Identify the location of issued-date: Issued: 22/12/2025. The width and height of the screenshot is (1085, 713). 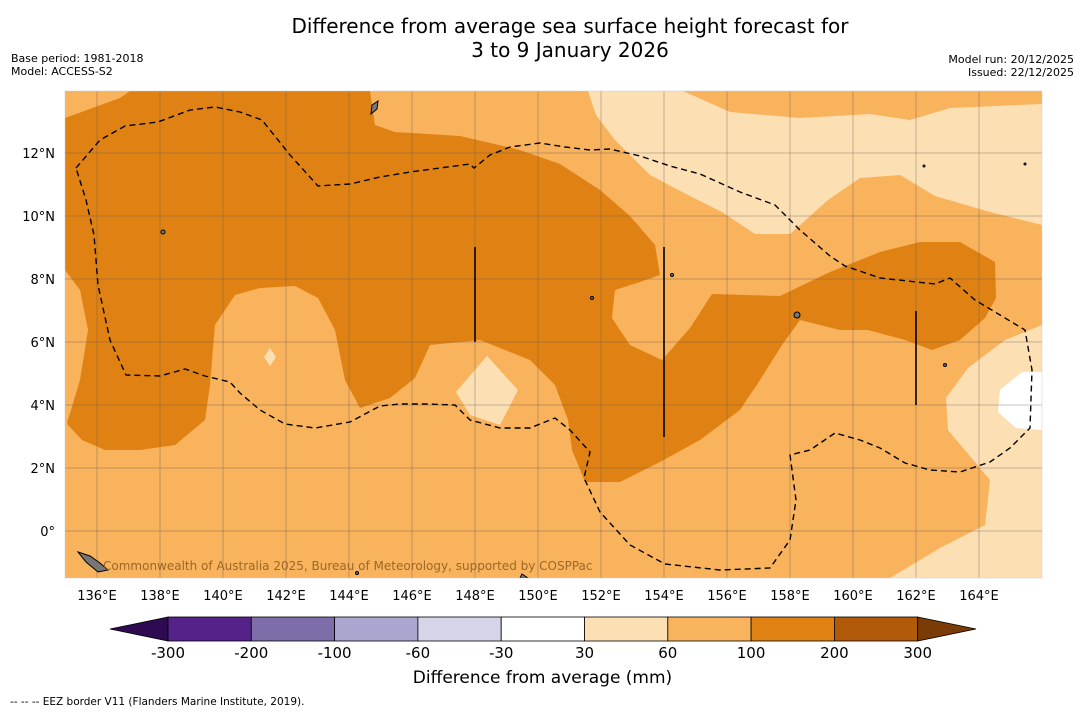
(1020, 72).